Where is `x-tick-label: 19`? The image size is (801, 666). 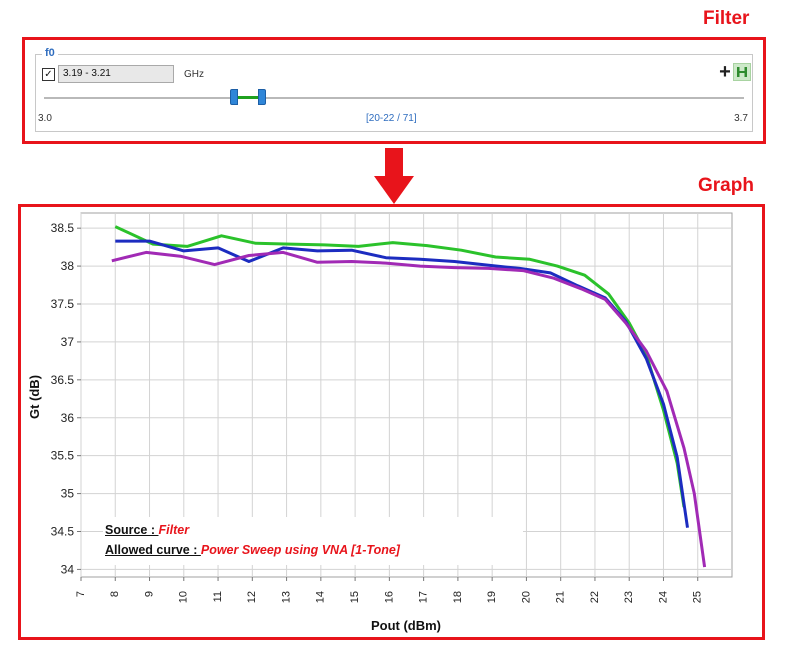
x-tick-label: 19 is located at coordinates (492, 597).